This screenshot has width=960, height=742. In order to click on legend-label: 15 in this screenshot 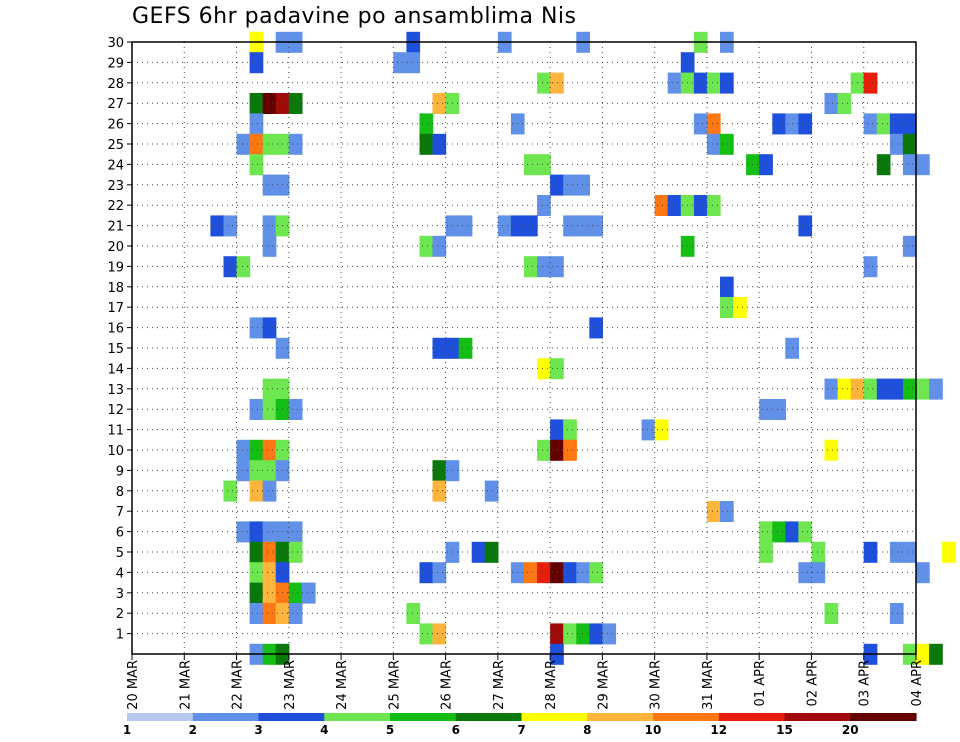, I will do `click(784, 730)`.